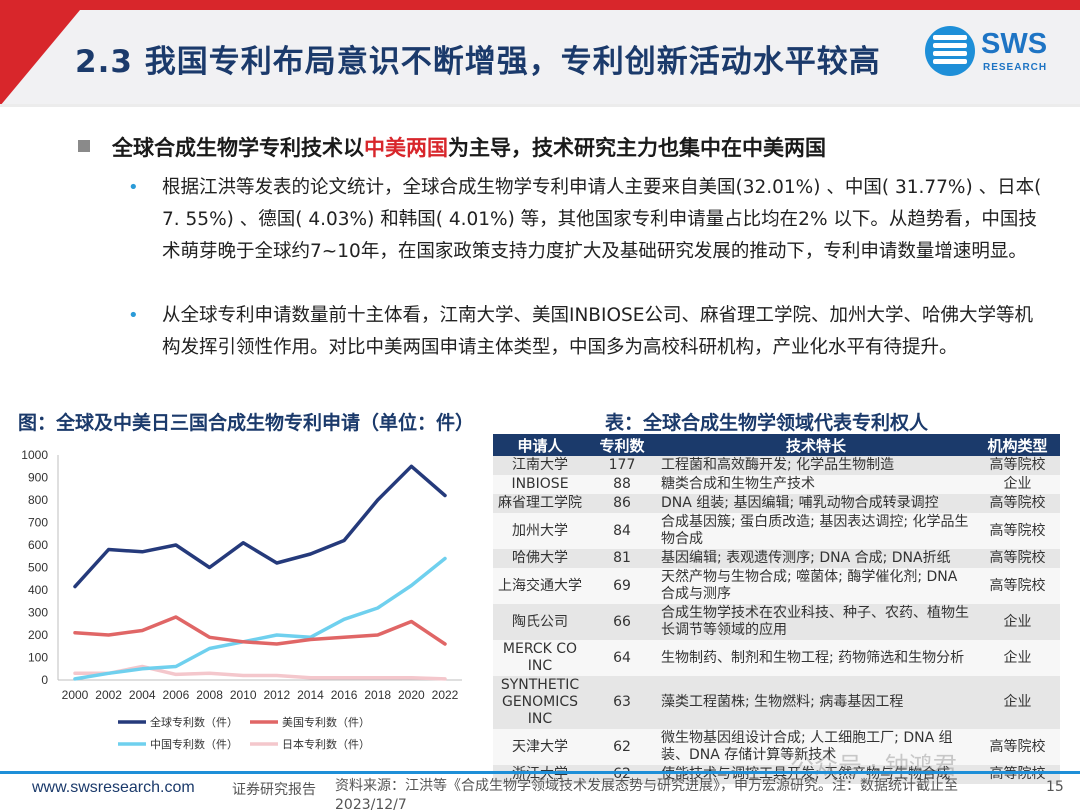 The height and width of the screenshot is (810, 1080). Describe the element at coordinates (1015, 67) in the screenshot. I see `logo-subtext: RESEARCH` at that location.